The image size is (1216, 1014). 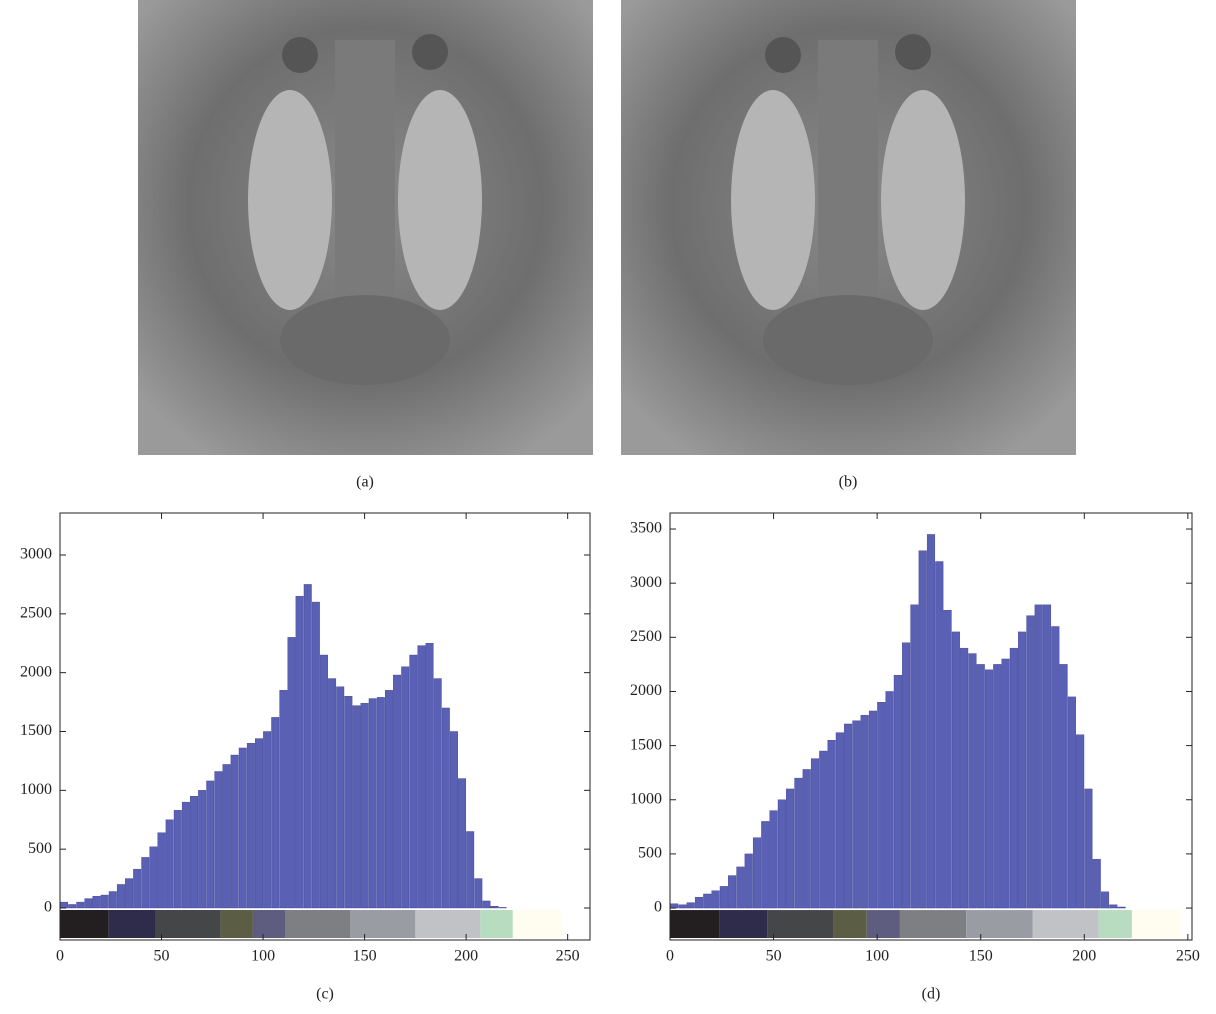 What do you see at coordinates (981, 956) in the screenshot?
I see `x-tick-label: 150` at bounding box center [981, 956].